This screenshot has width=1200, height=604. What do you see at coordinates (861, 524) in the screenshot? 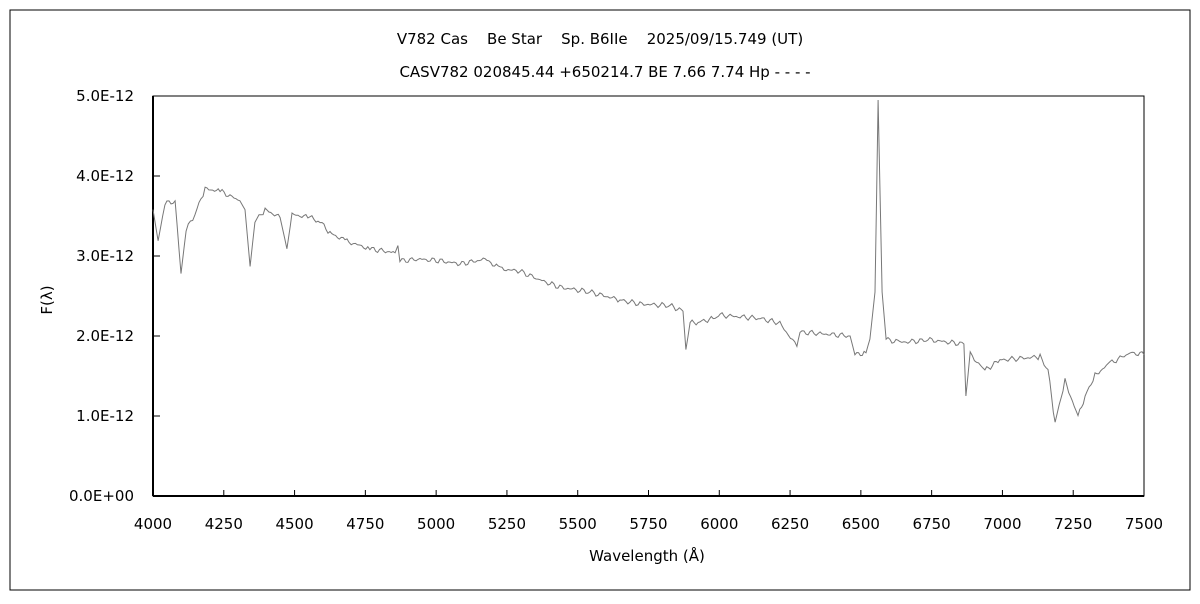
I see `x-tick-label: 6500` at bounding box center [861, 524].